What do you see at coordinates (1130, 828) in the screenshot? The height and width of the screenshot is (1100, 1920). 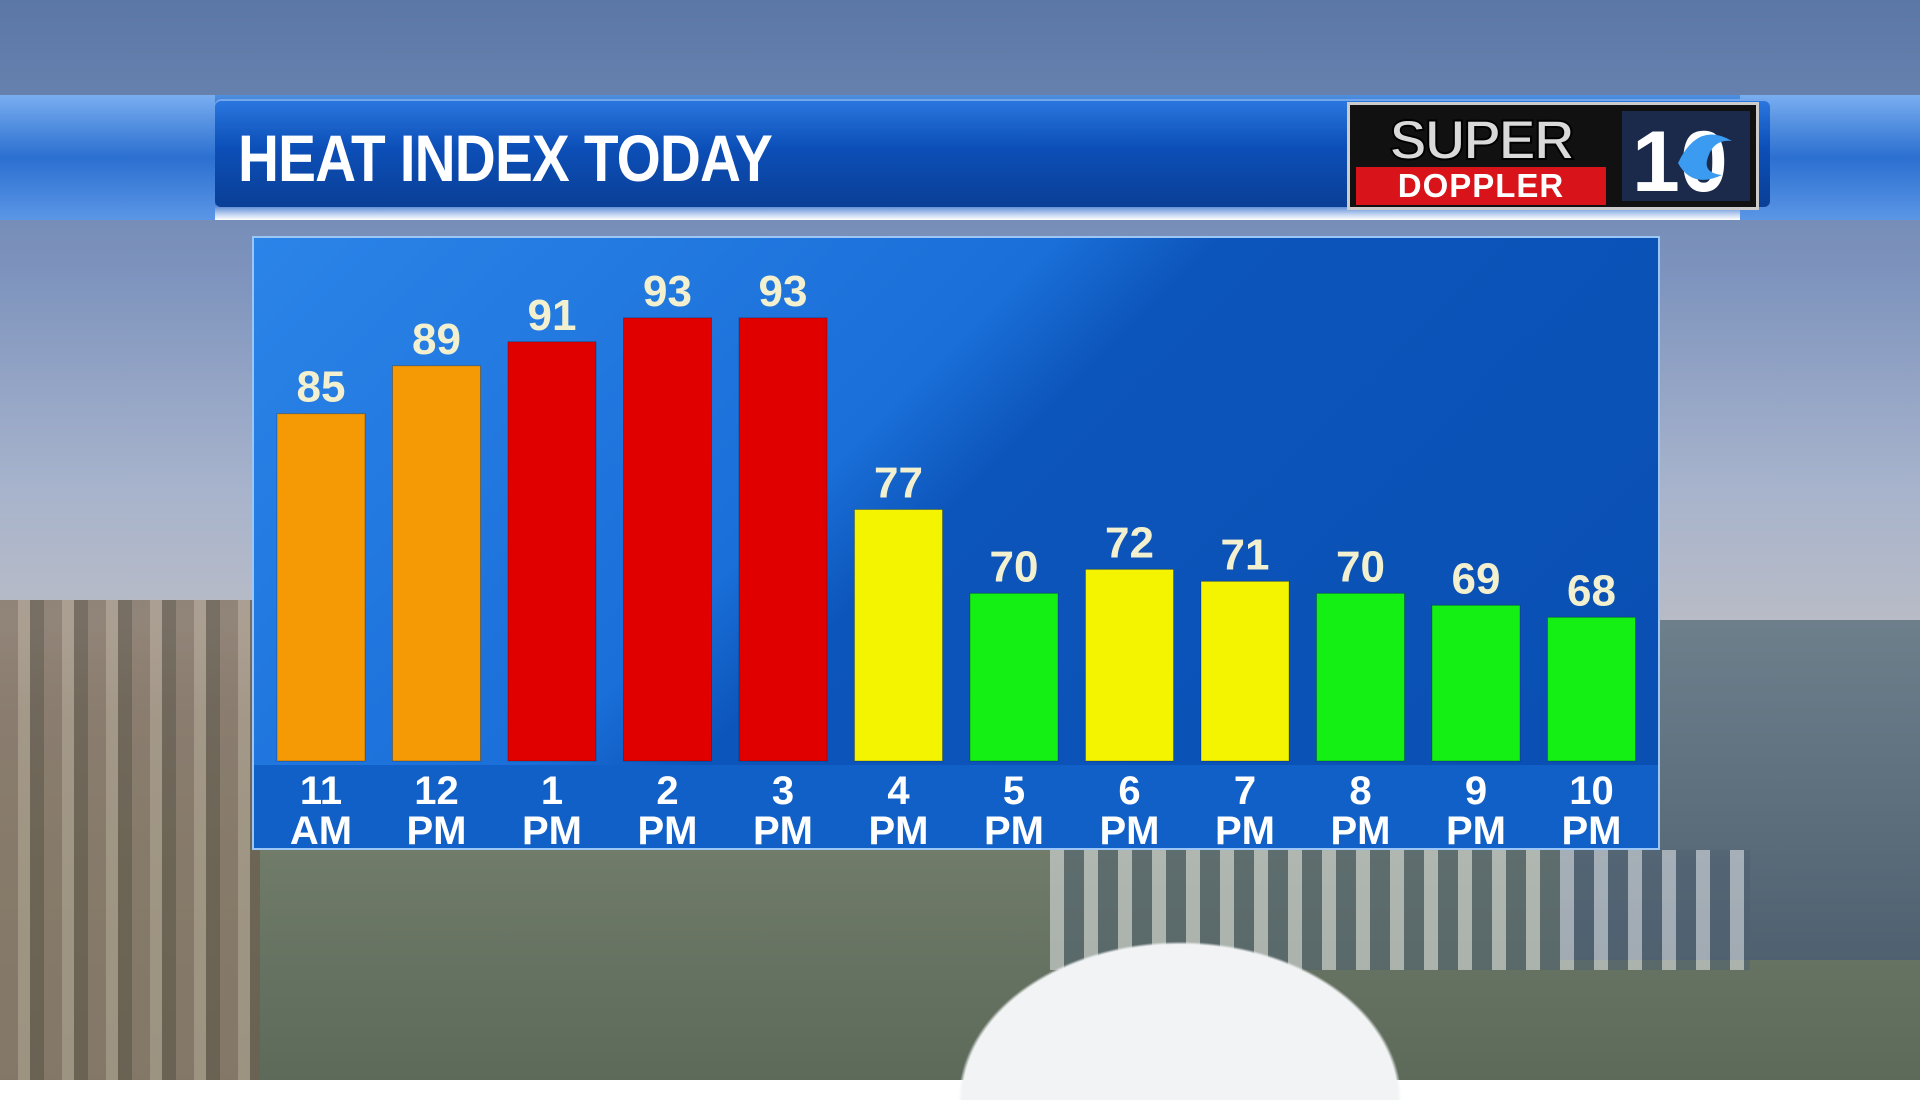 I see `tick-label-7-bottom: PM` at bounding box center [1130, 828].